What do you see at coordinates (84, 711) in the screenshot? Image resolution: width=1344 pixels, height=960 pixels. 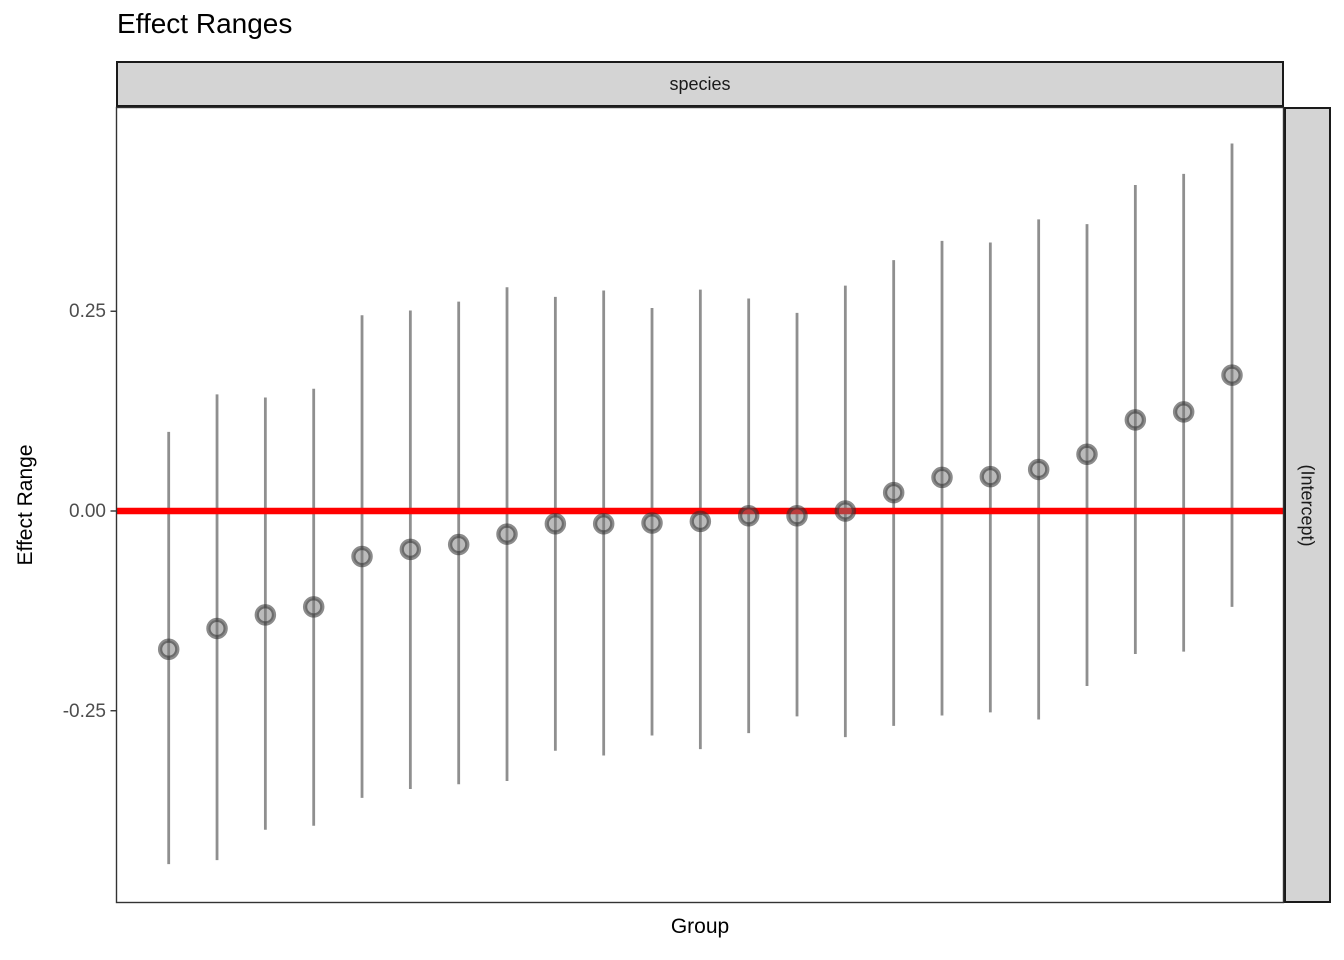 I see `y-axis-tick-label: -0.25` at bounding box center [84, 711].